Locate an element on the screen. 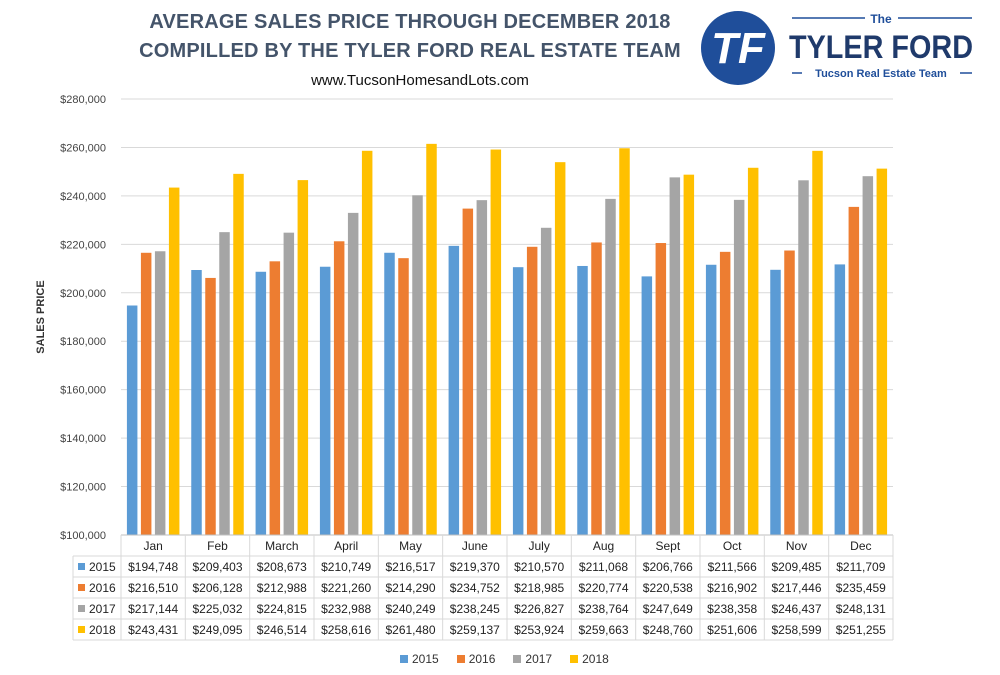 The width and height of the screenshot is (1000, 675). data-label: $216,517 is located at coordinates (410, 567).